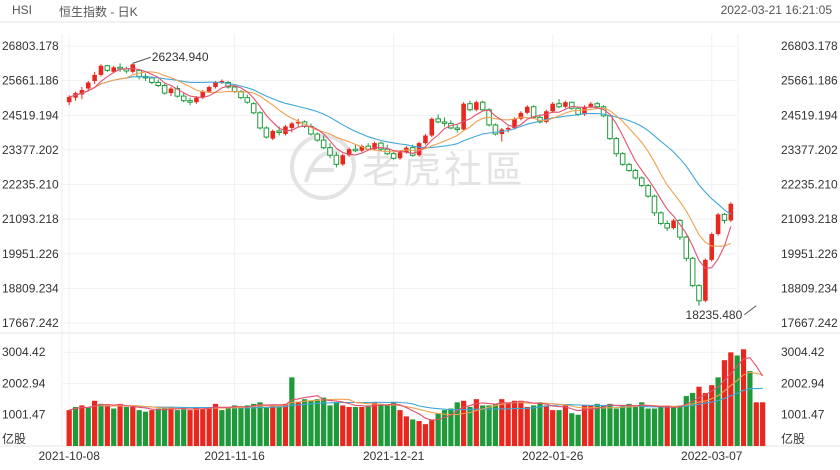  Describe the element at coordinates (22, 10) in the screenshot. I see `symbol-label: HSI` at that location.